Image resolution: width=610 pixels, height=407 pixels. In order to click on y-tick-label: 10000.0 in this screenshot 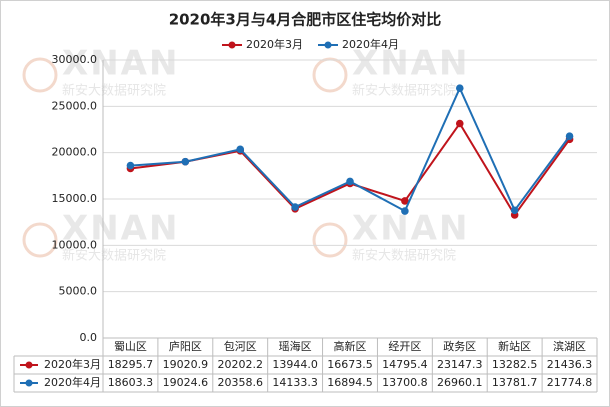, I will do `click(75, 244)`.